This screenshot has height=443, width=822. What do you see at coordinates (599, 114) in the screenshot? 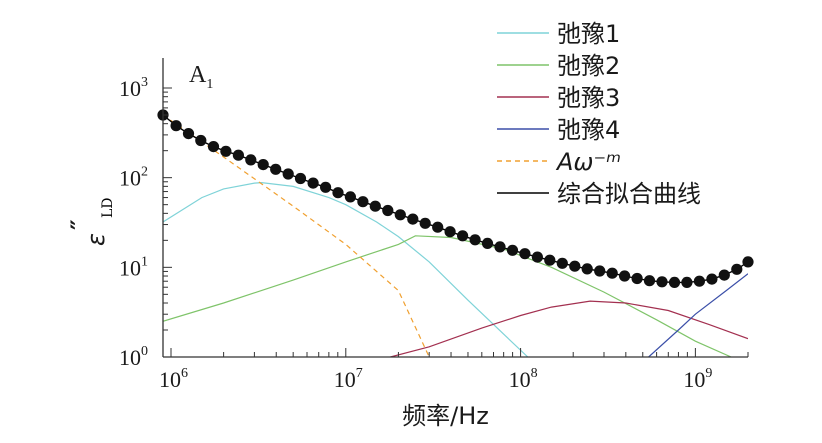
I see `legend: 弛豫1 弛豫2 弛豫3 弛豫4 Aω⁻ᵐ 综合拟合曲线` at bounding box center [599, 114].